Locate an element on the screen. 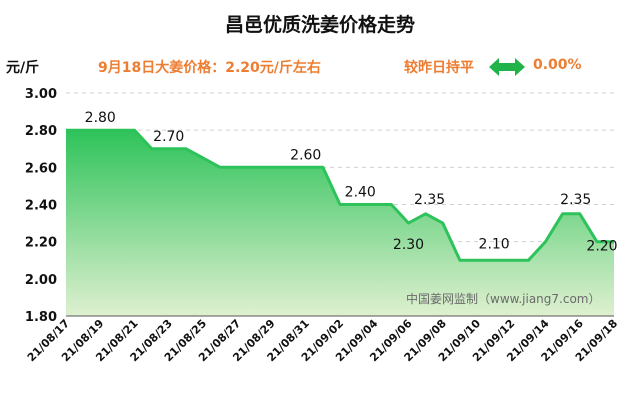 The width and height of the screenshot is (640, 410). y-tick-label: 1.80 is located at coordinates (41, 317).